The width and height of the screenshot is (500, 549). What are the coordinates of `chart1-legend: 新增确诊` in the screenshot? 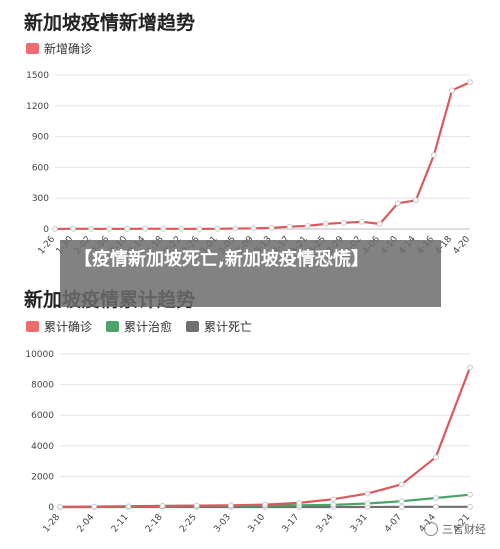 It's located at (66, 48).